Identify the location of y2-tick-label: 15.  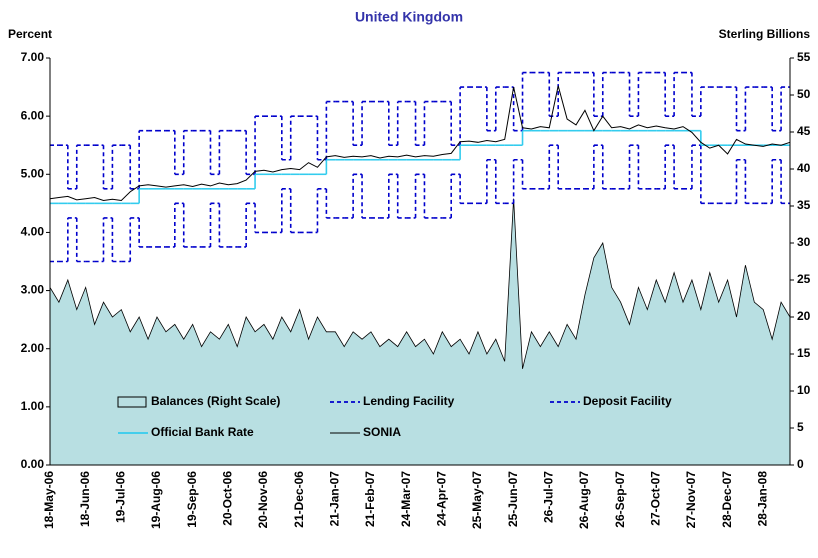
(804, 353).